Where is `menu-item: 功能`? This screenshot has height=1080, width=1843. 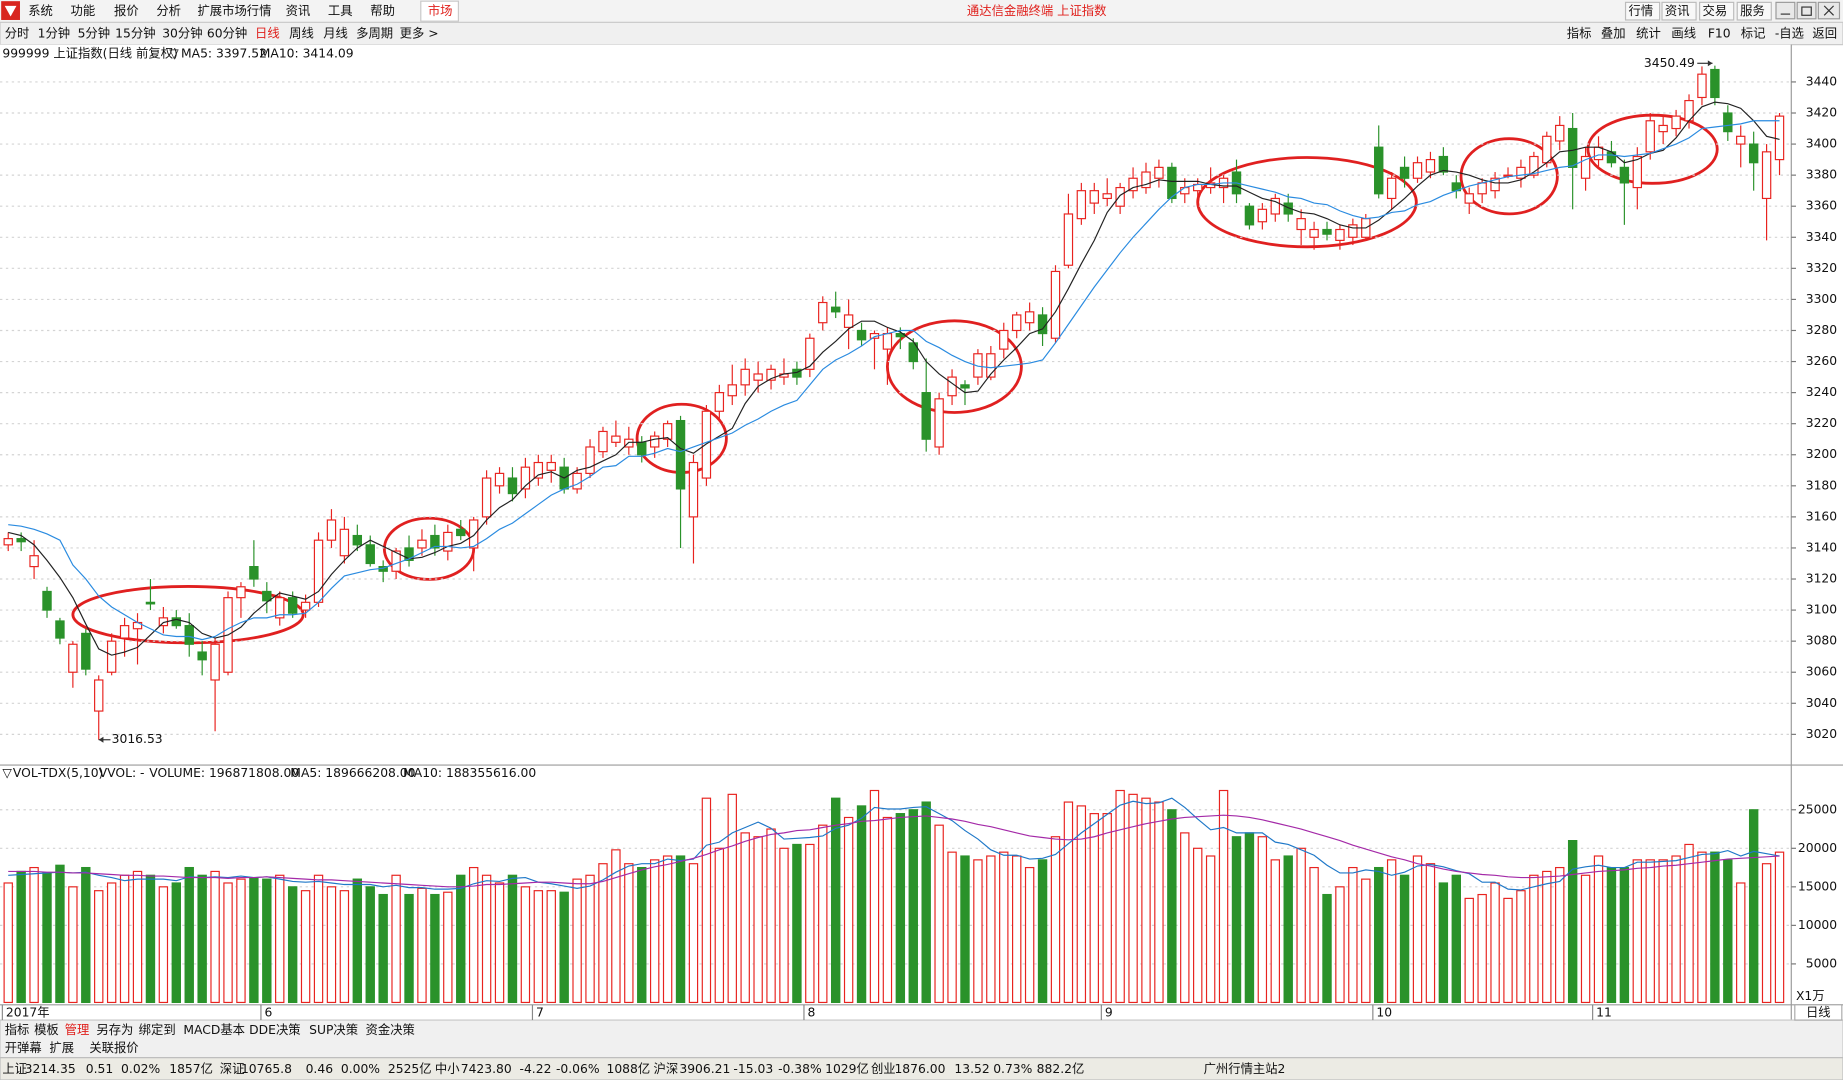
menu-item: 功能 is located at coordinates (83, 11).